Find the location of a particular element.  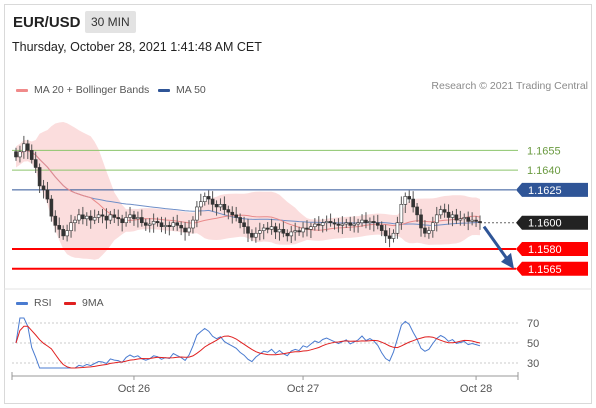

level-tag-text: 1.1580 is located at coordinates (545, 250).